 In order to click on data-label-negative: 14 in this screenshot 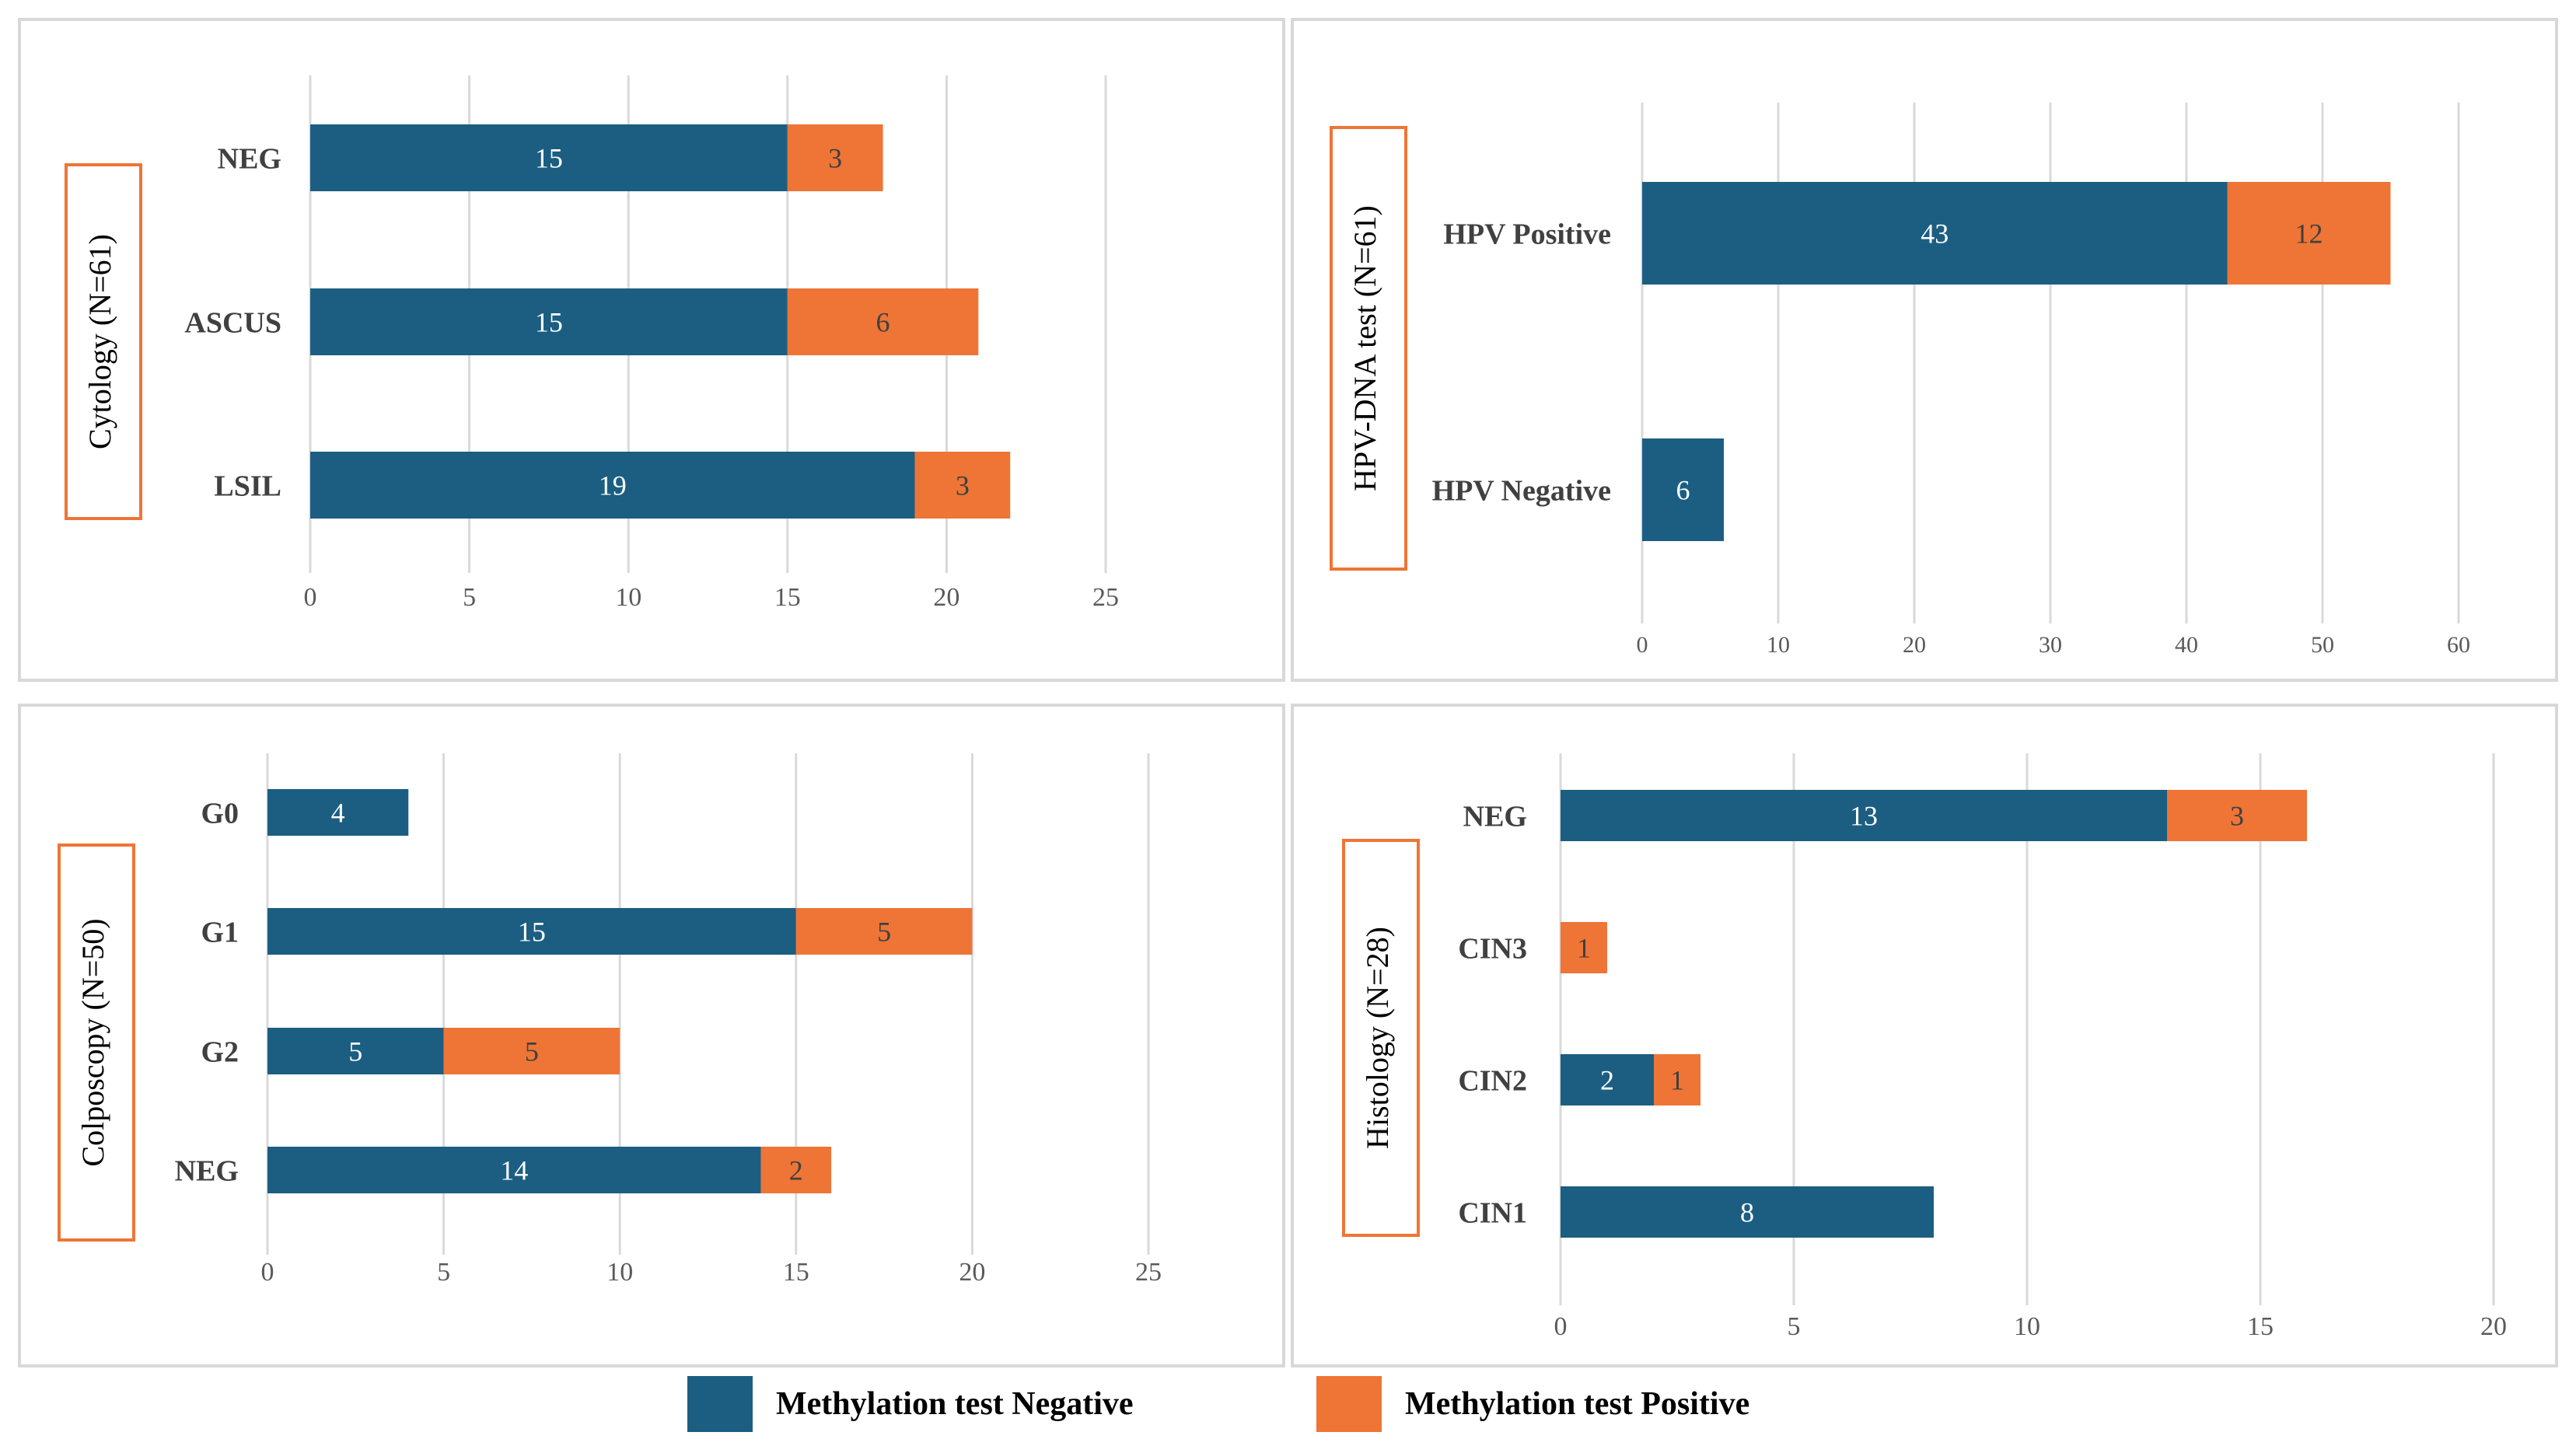, I will do `click(514, 1170)`.